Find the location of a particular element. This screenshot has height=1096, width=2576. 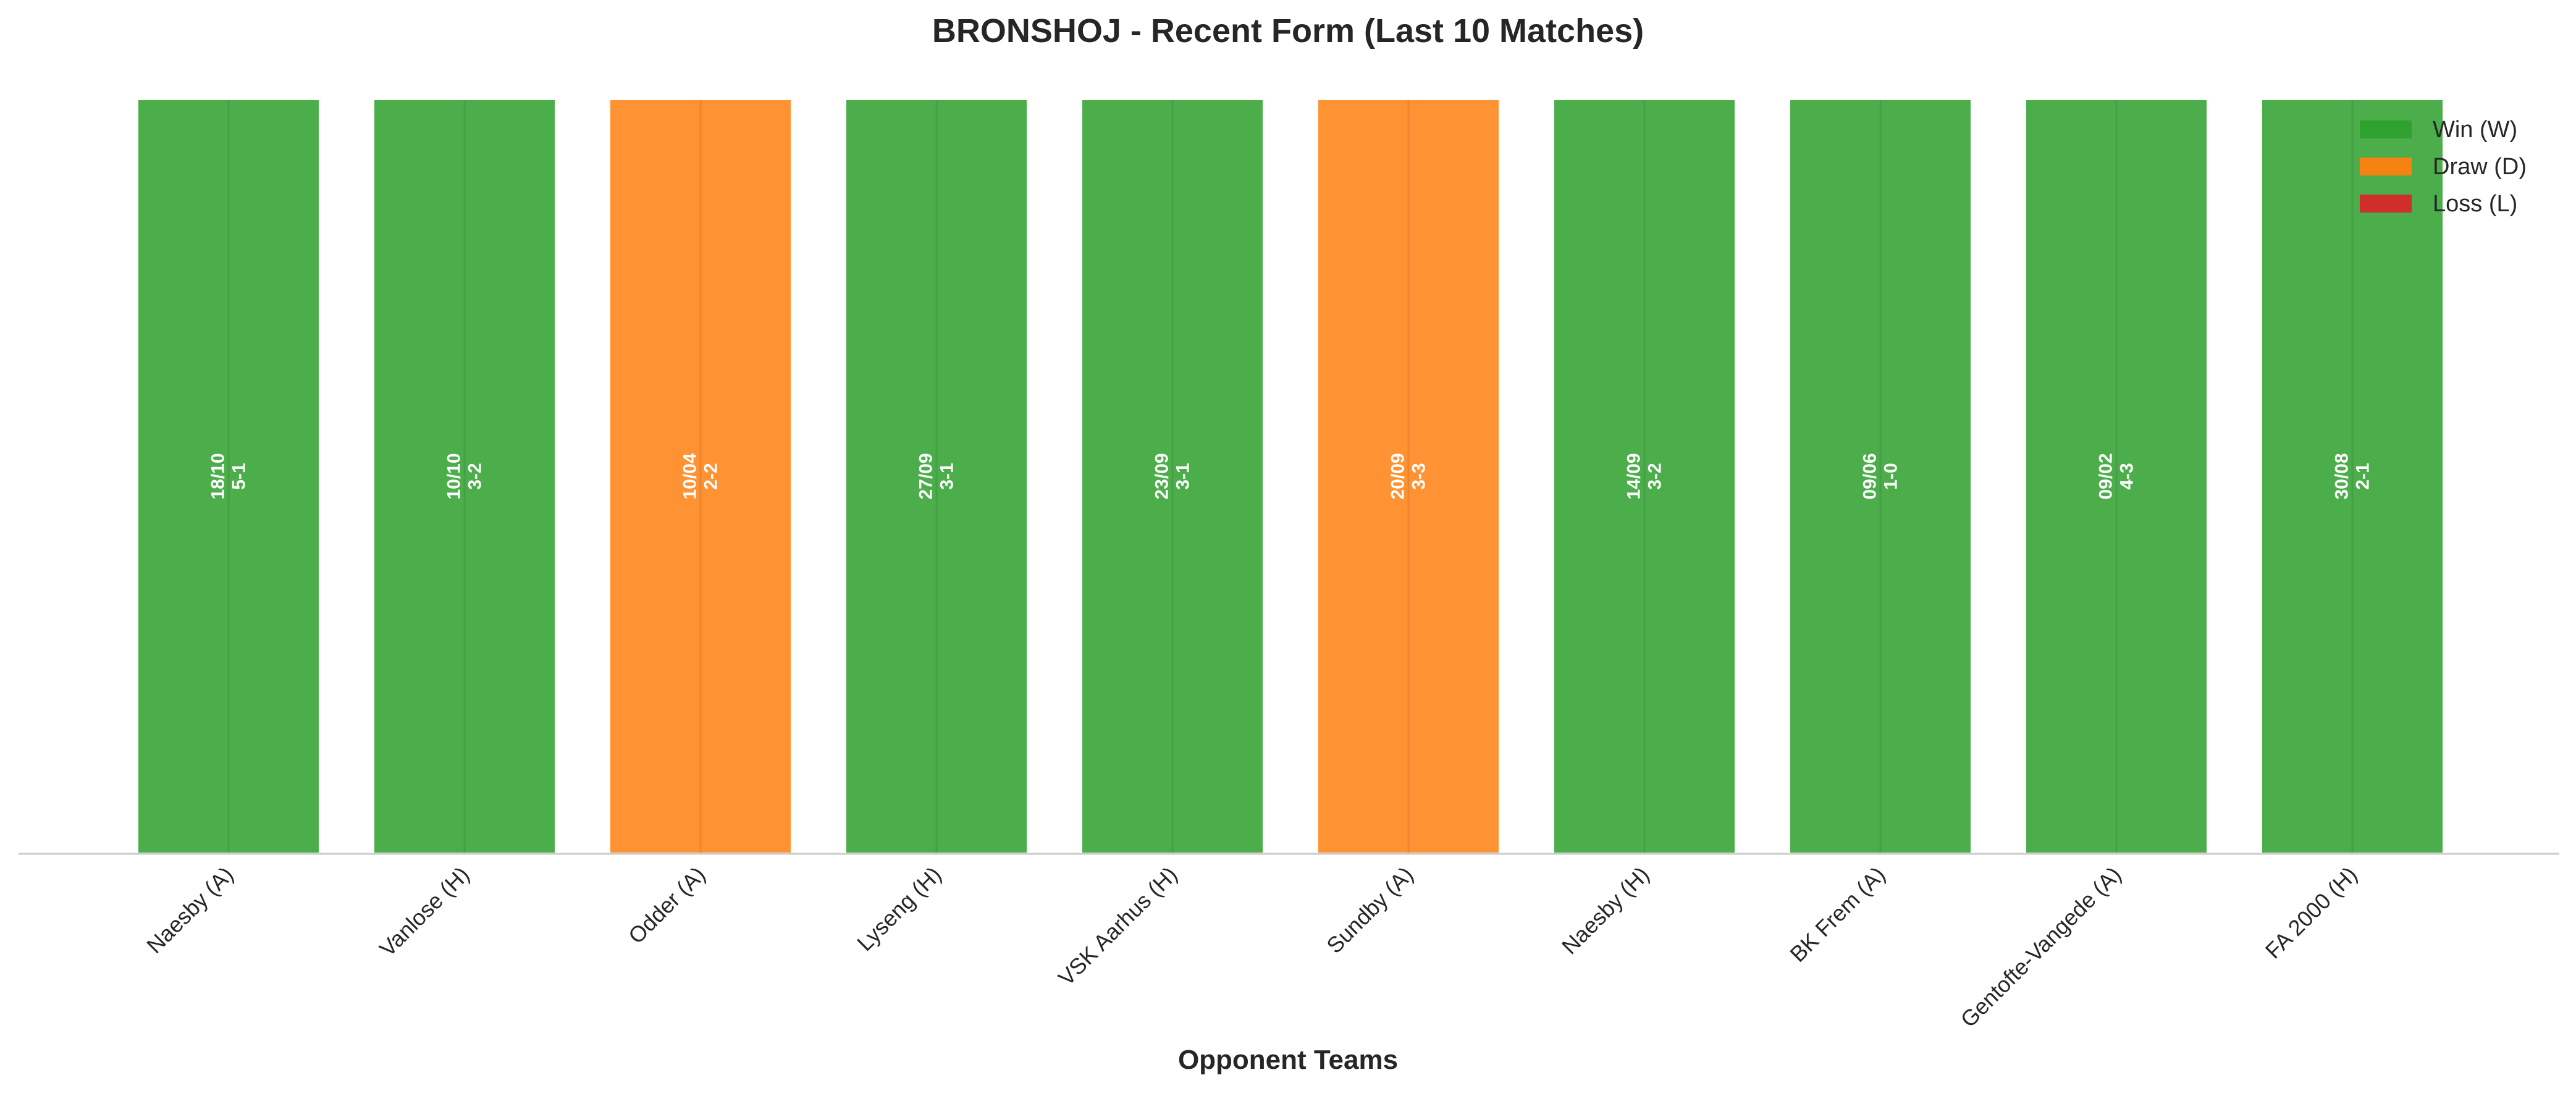

legend: Win (W) Draw (D) Loss (L) is located at coordinates (2443, 167).